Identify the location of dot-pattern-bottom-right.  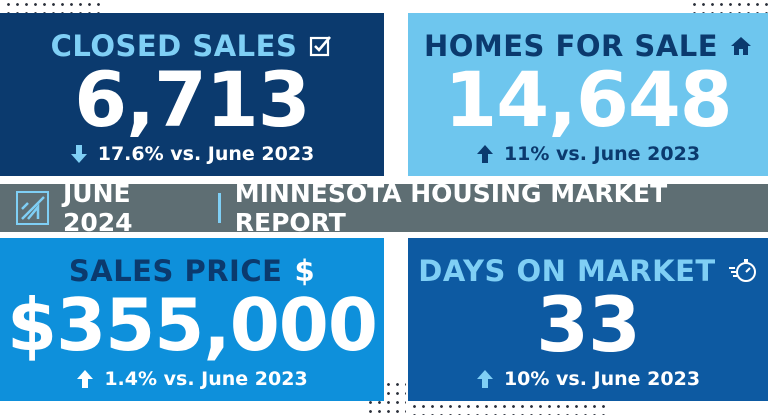
(510, 408).